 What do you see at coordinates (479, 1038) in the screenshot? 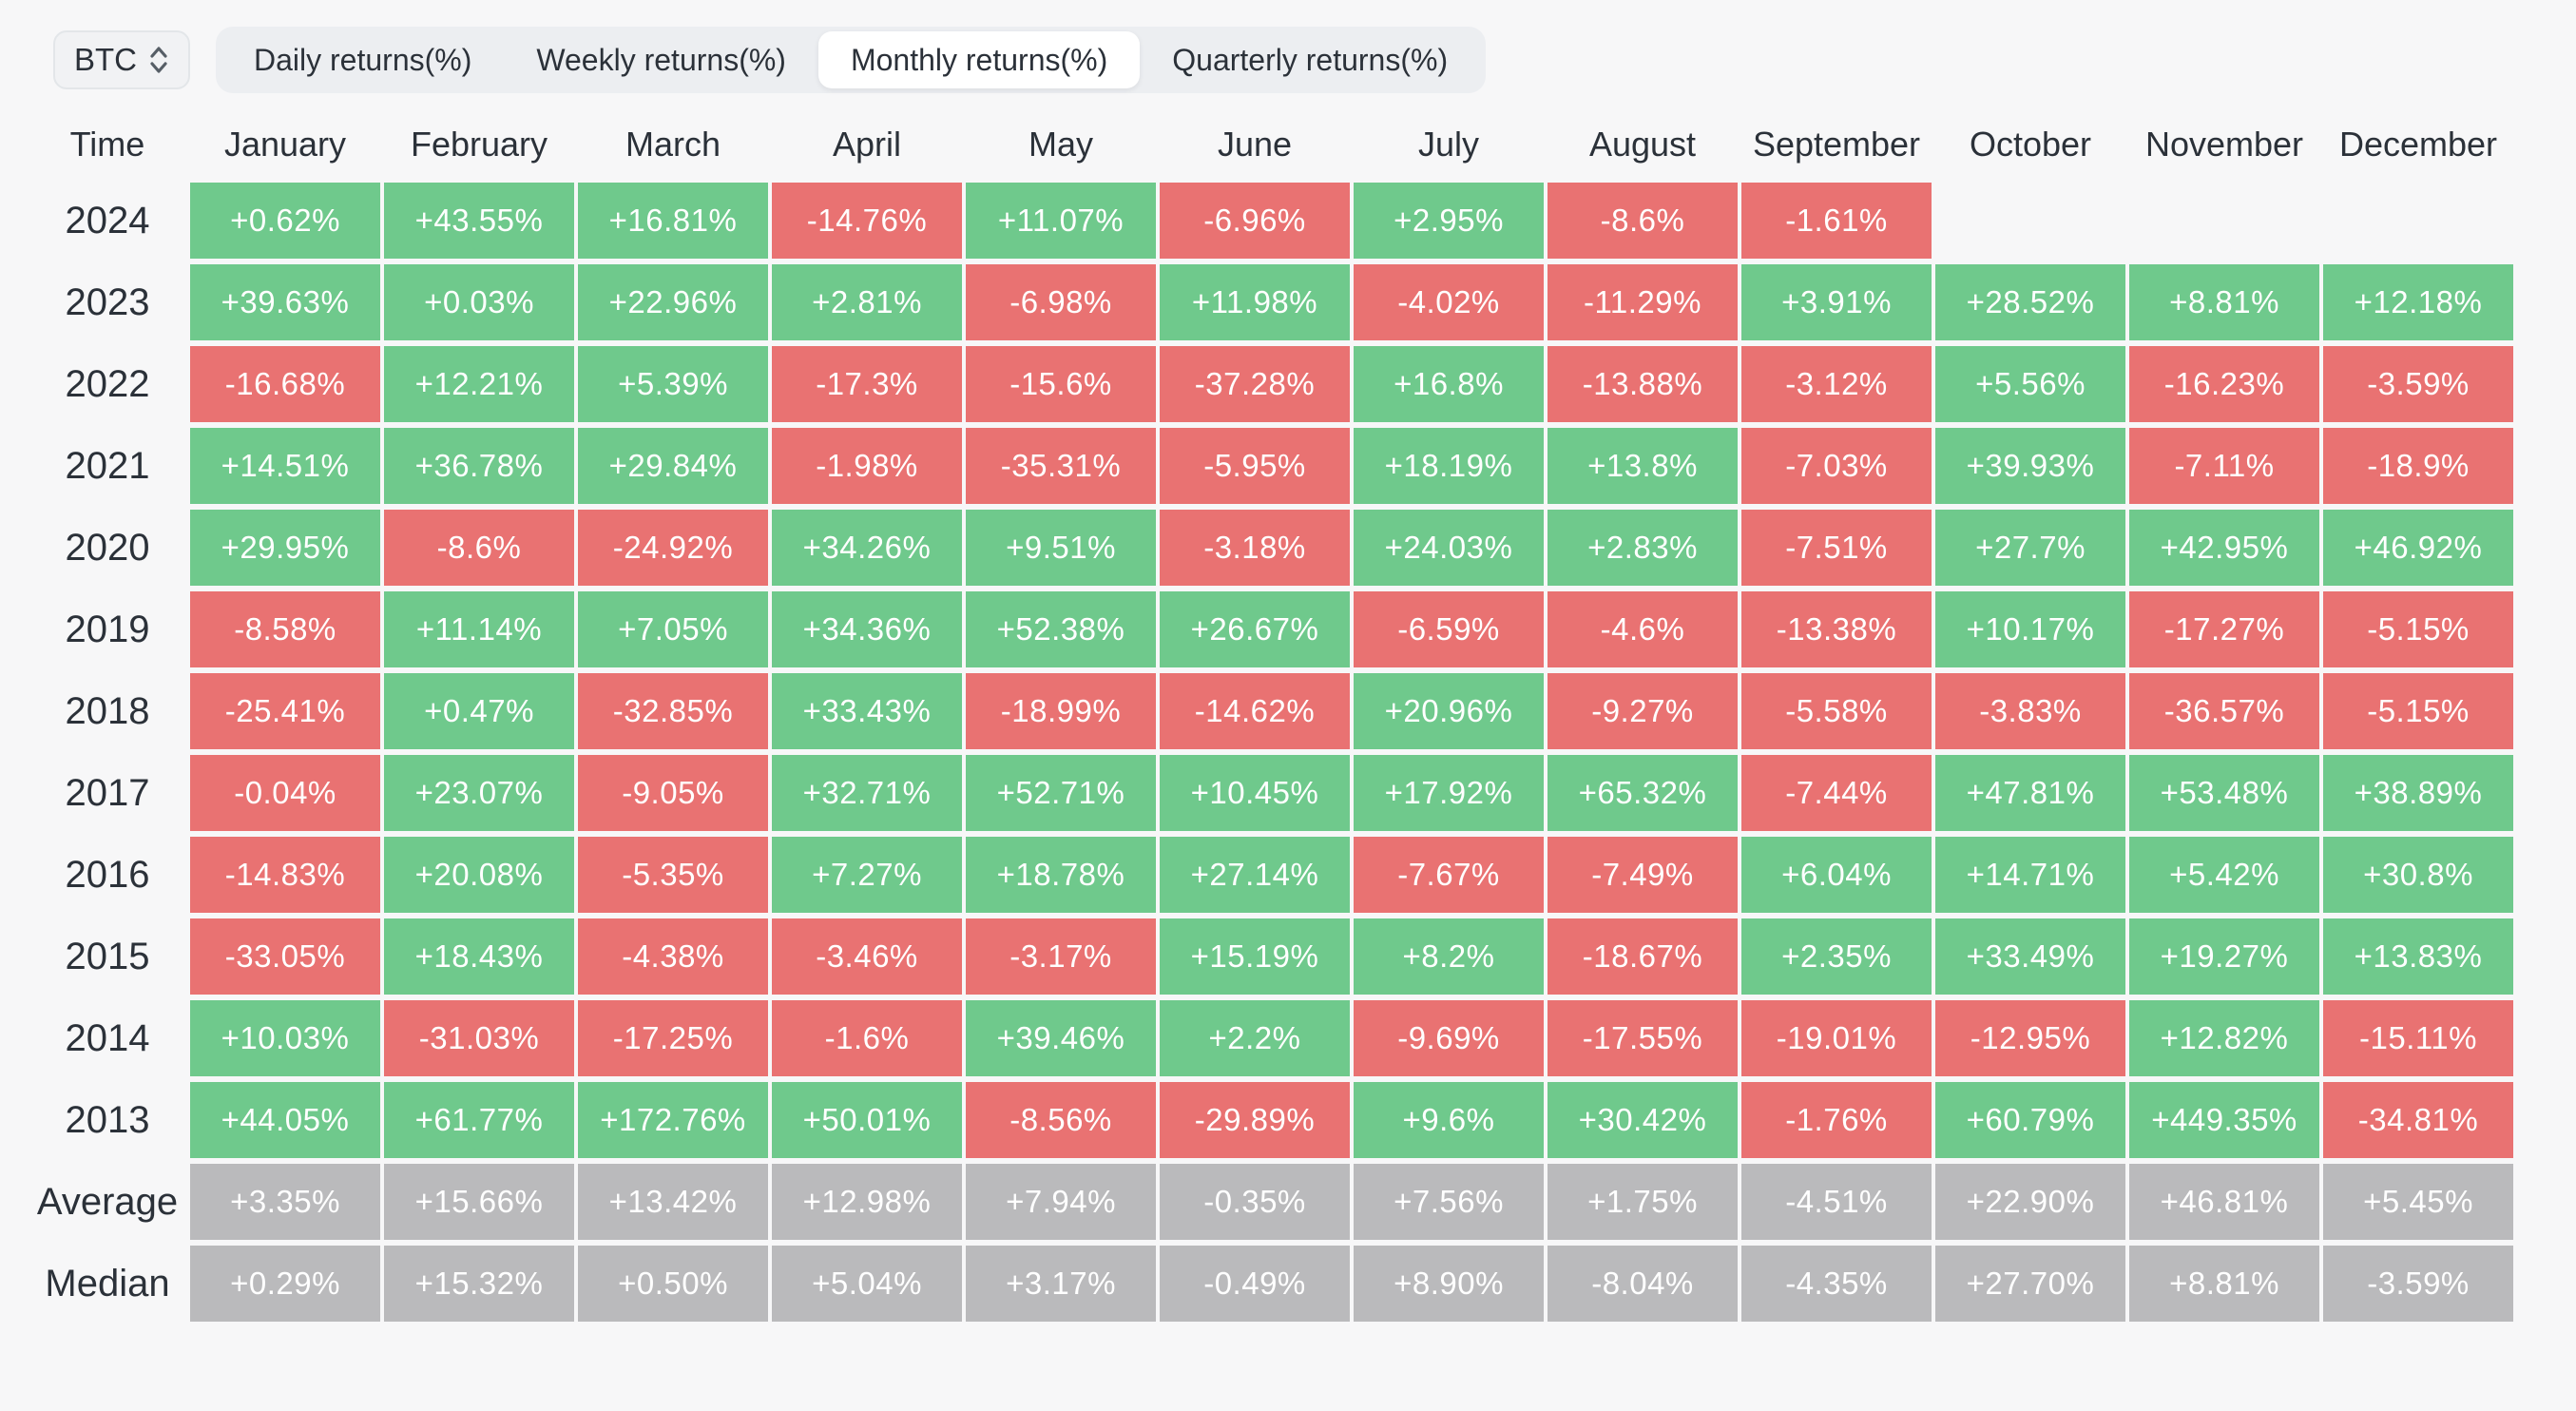
I see `return-cell: -31.03%` at bounding box center [479, 1038].